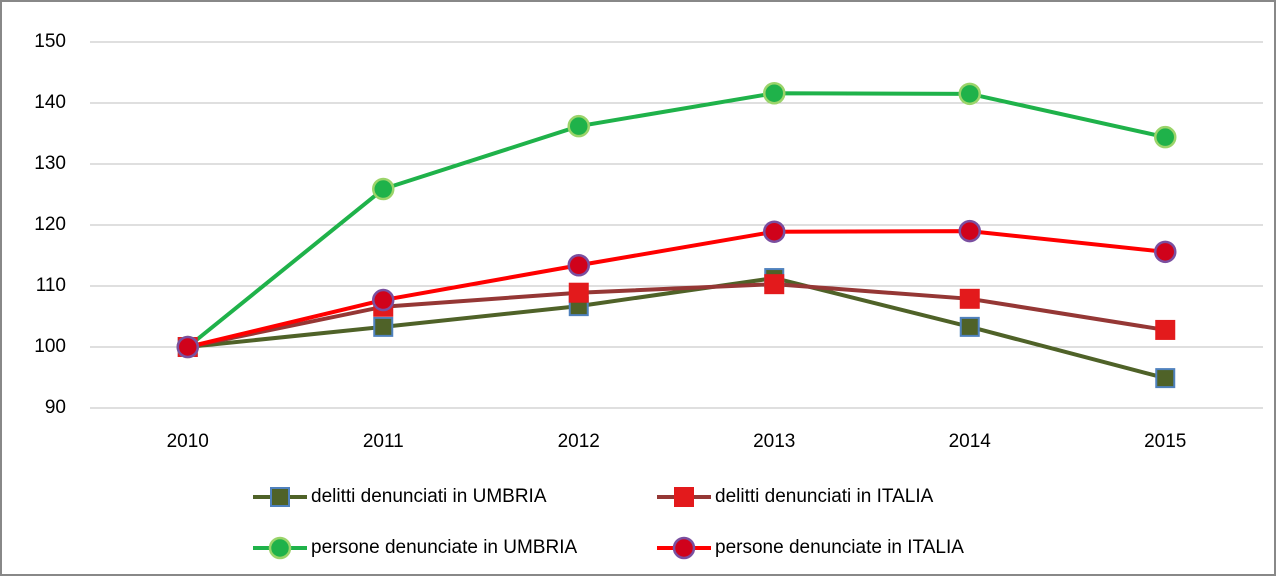  What do you see at coordinates (444, 547) in the screenshot?
I see `legend-label: persone denunciate in UMBRIA` at bounding box center [444, 547].